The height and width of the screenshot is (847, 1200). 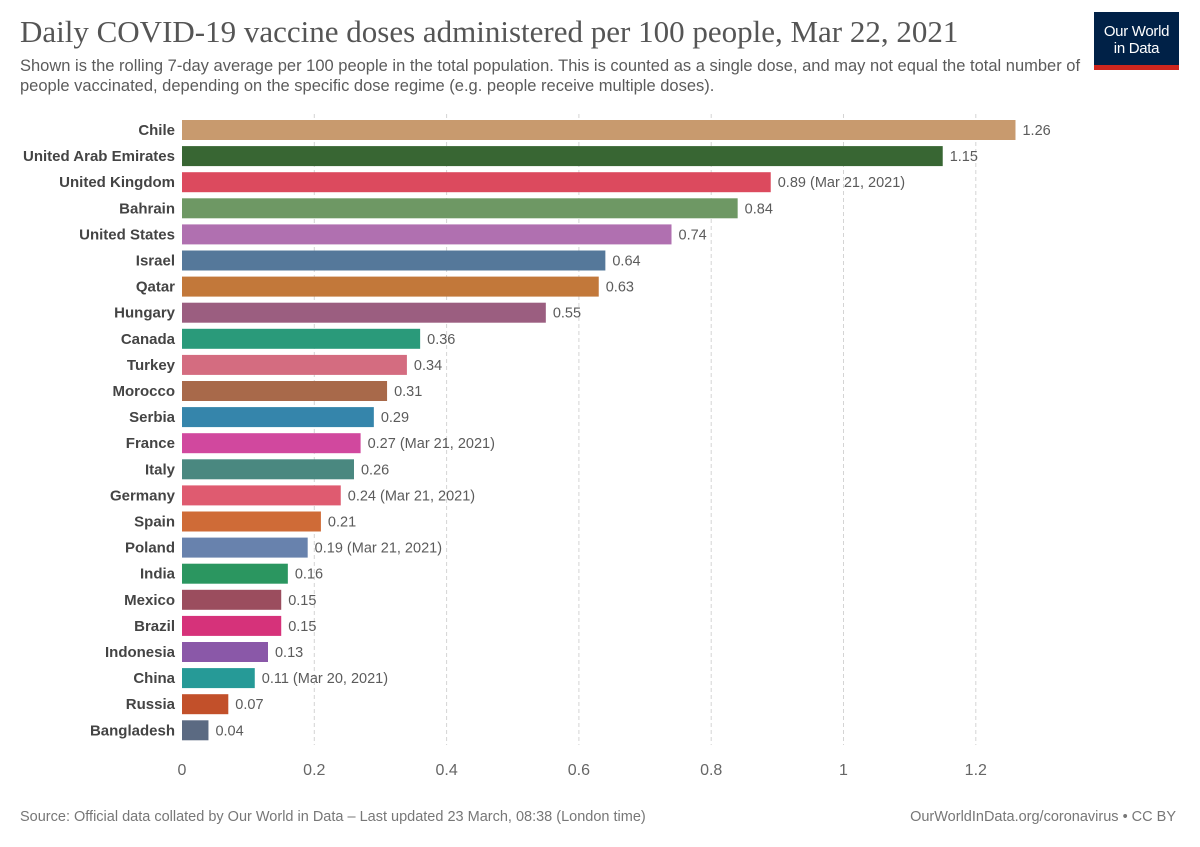 What do you see at coordinates (431, 444) in the screenshot?
I see `value-label: 0.27 (Mar 21, 2021)` at bounding box center [431, 444].